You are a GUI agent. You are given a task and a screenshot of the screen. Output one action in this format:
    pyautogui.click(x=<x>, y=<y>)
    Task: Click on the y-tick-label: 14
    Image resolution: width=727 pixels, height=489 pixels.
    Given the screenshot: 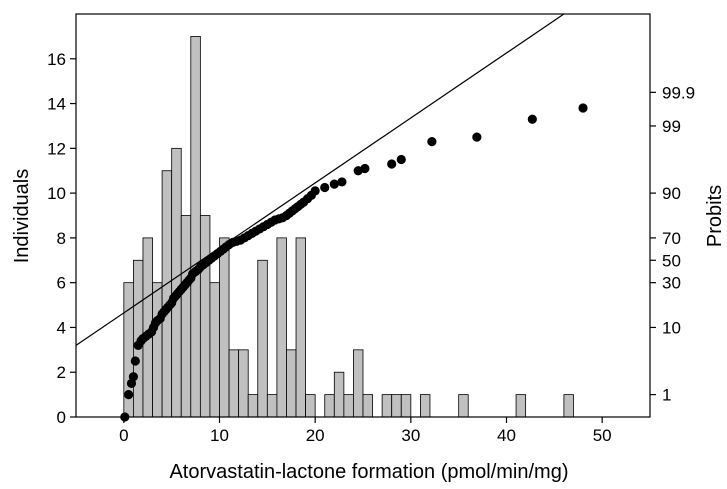 What is the action you would take?
    pyautogui.click(x=56, y=104)
    